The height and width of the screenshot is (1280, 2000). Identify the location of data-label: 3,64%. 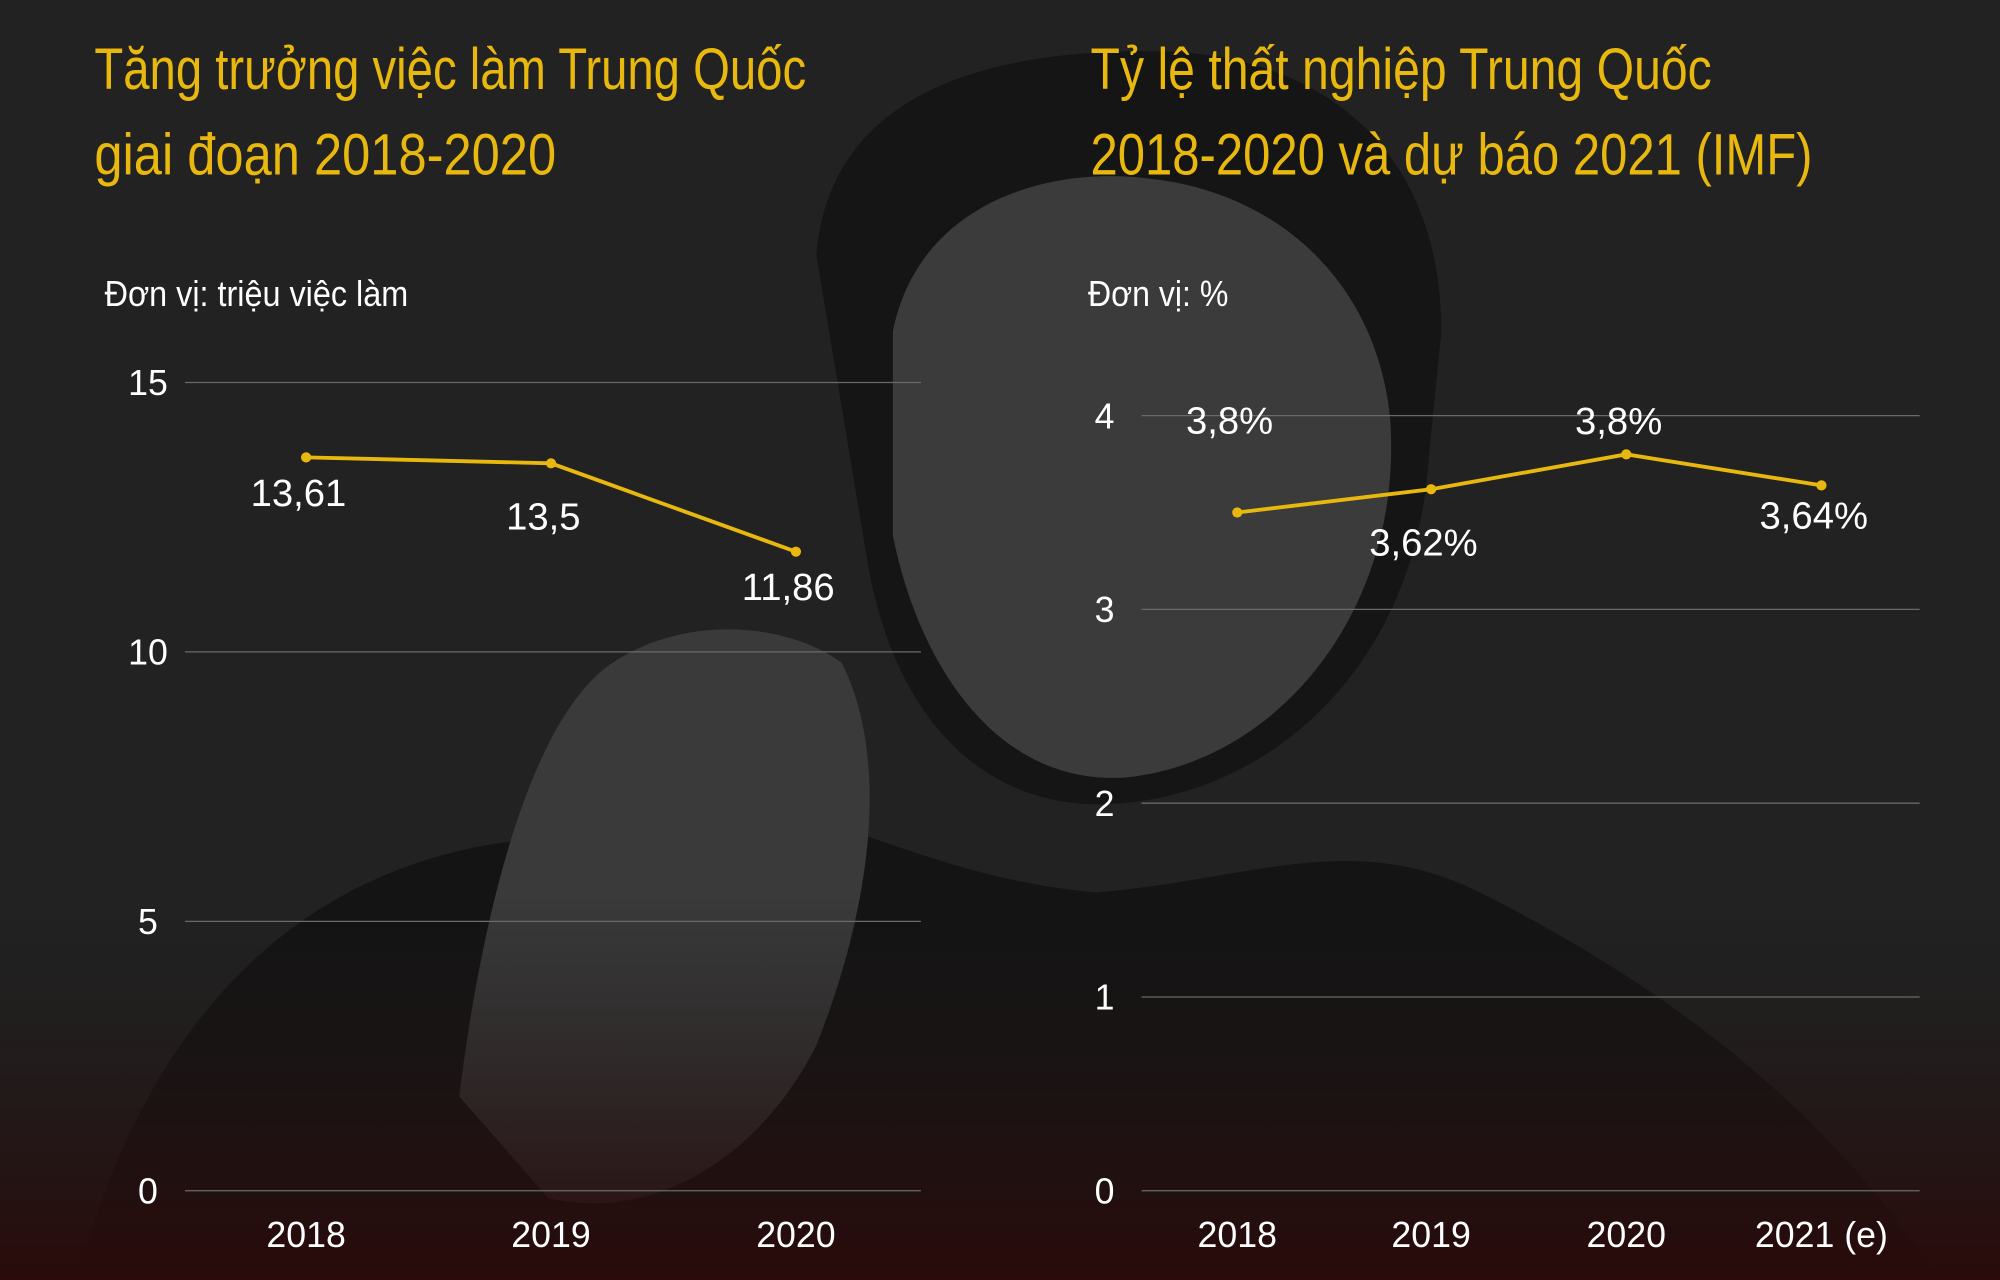
(1814, 516).